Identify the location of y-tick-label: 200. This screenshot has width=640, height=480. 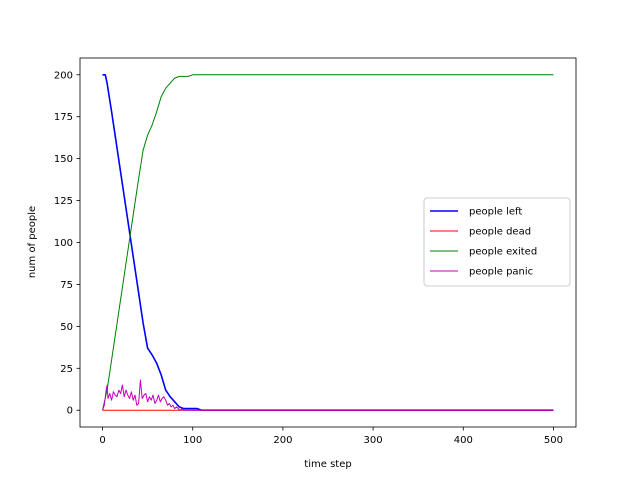
(63, 75).